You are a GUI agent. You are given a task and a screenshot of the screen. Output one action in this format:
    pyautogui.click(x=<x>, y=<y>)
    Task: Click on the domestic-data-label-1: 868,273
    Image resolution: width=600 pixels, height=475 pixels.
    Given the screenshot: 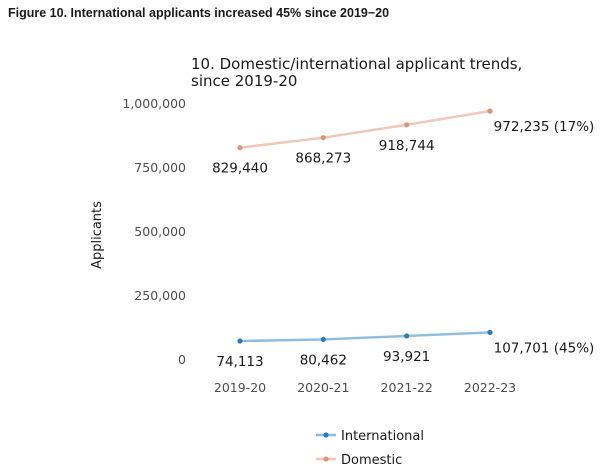 What is the action you would take?
    pyautogui.click(x=323, y=159)
    